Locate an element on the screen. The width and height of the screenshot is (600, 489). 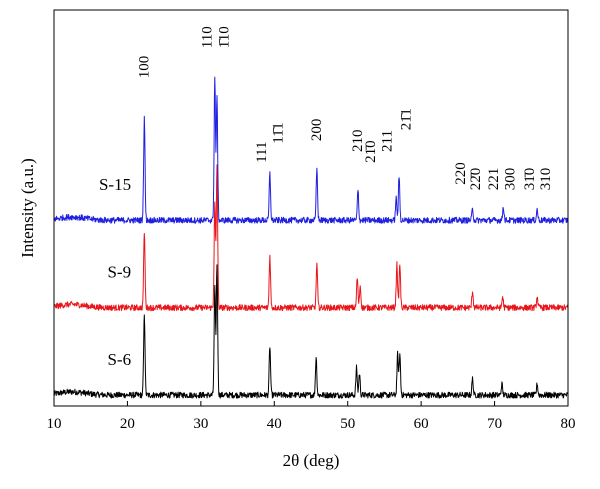
peak-annotation: 110 is located at coordinates (208, 37).